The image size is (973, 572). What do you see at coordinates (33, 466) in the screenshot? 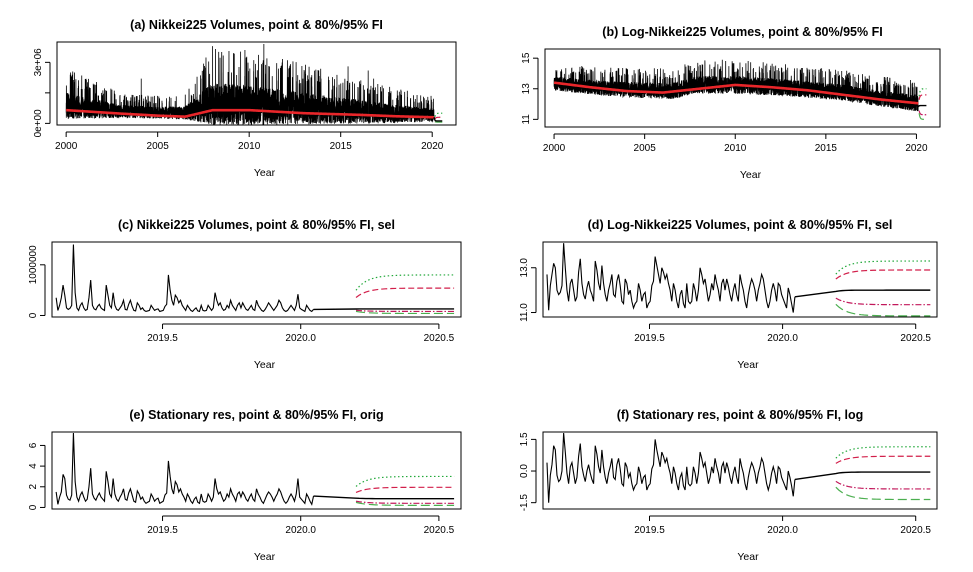
I see `y-tick-label: 4` at bounding box center [33, 466].